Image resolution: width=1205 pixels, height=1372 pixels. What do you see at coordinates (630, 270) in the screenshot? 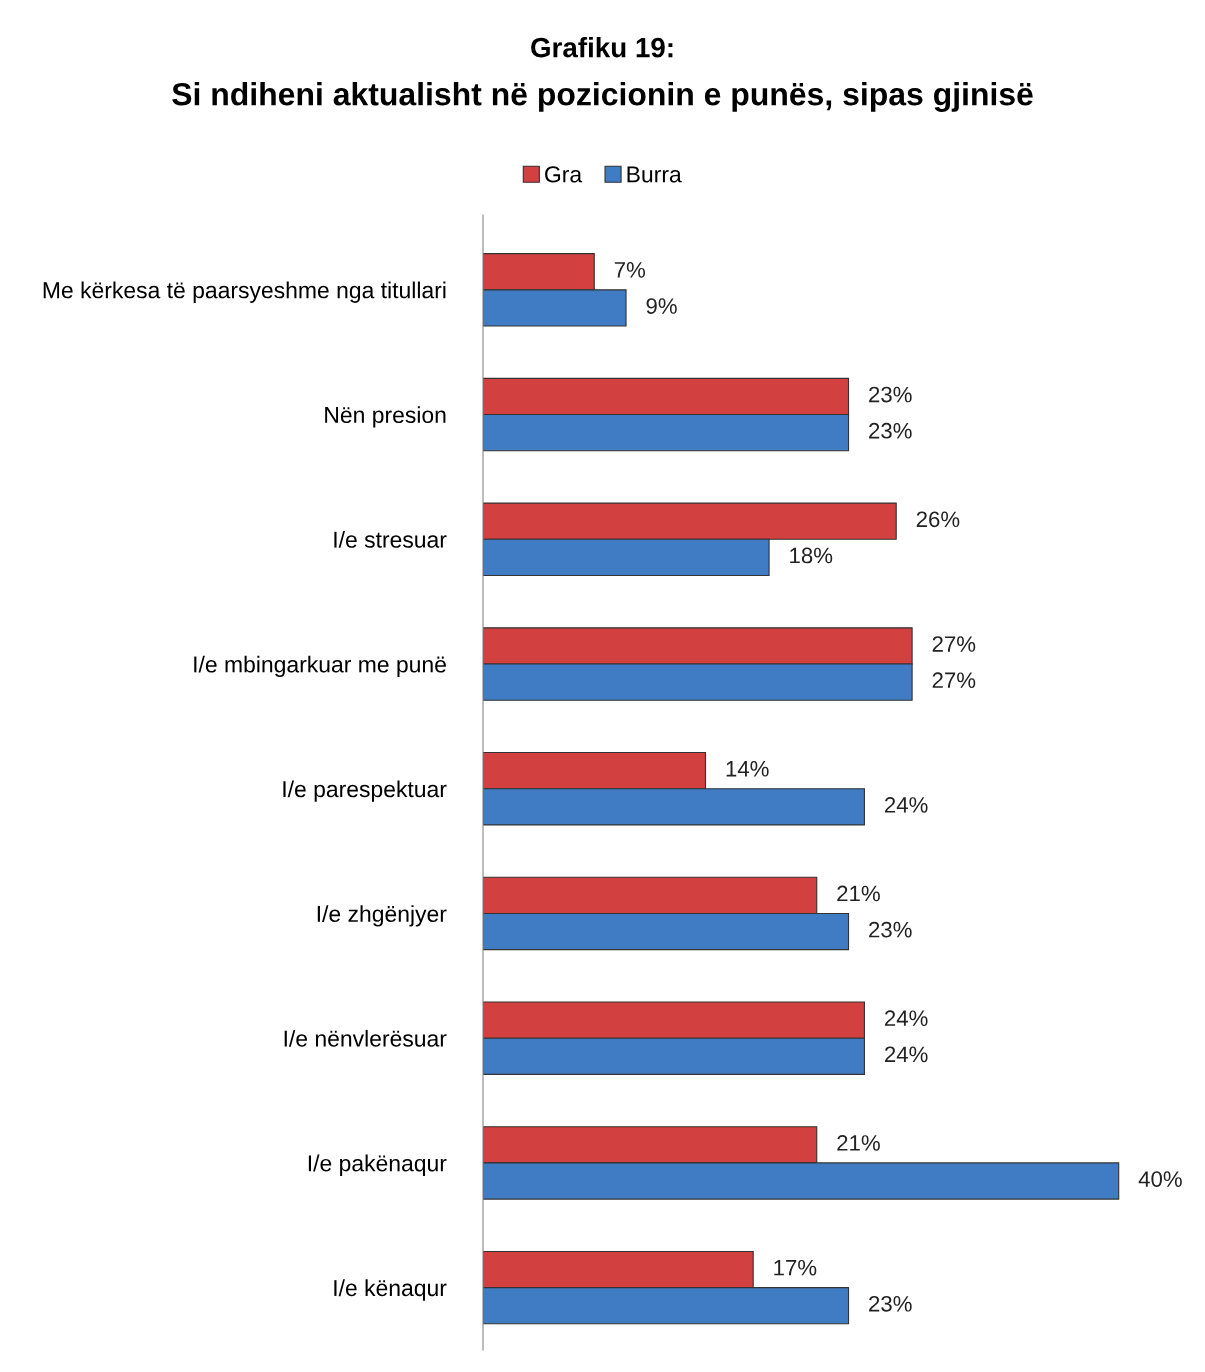
I see `data-label: 7%` at bounding box center [630, 270].